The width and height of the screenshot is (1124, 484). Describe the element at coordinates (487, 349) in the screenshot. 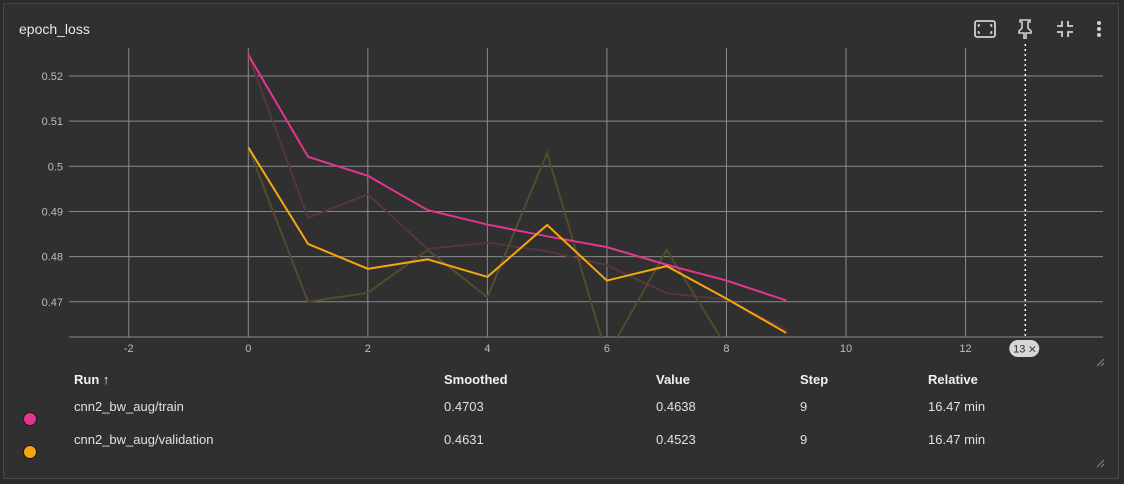

I see `x-tick-label: 4` at that location.